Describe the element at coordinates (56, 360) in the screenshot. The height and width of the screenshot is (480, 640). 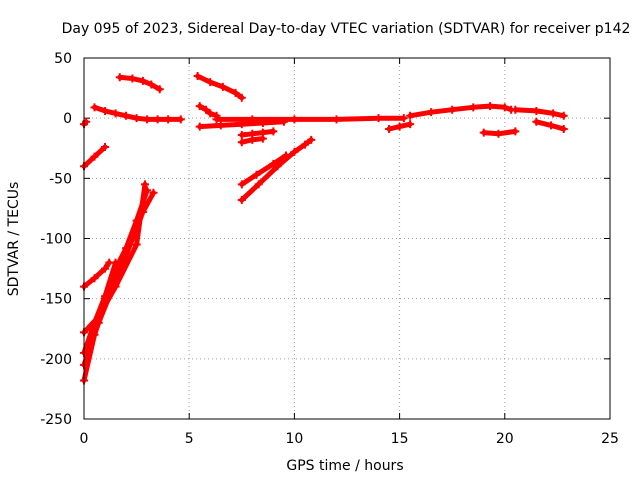
I see `y-tick-label: -200` at that location.